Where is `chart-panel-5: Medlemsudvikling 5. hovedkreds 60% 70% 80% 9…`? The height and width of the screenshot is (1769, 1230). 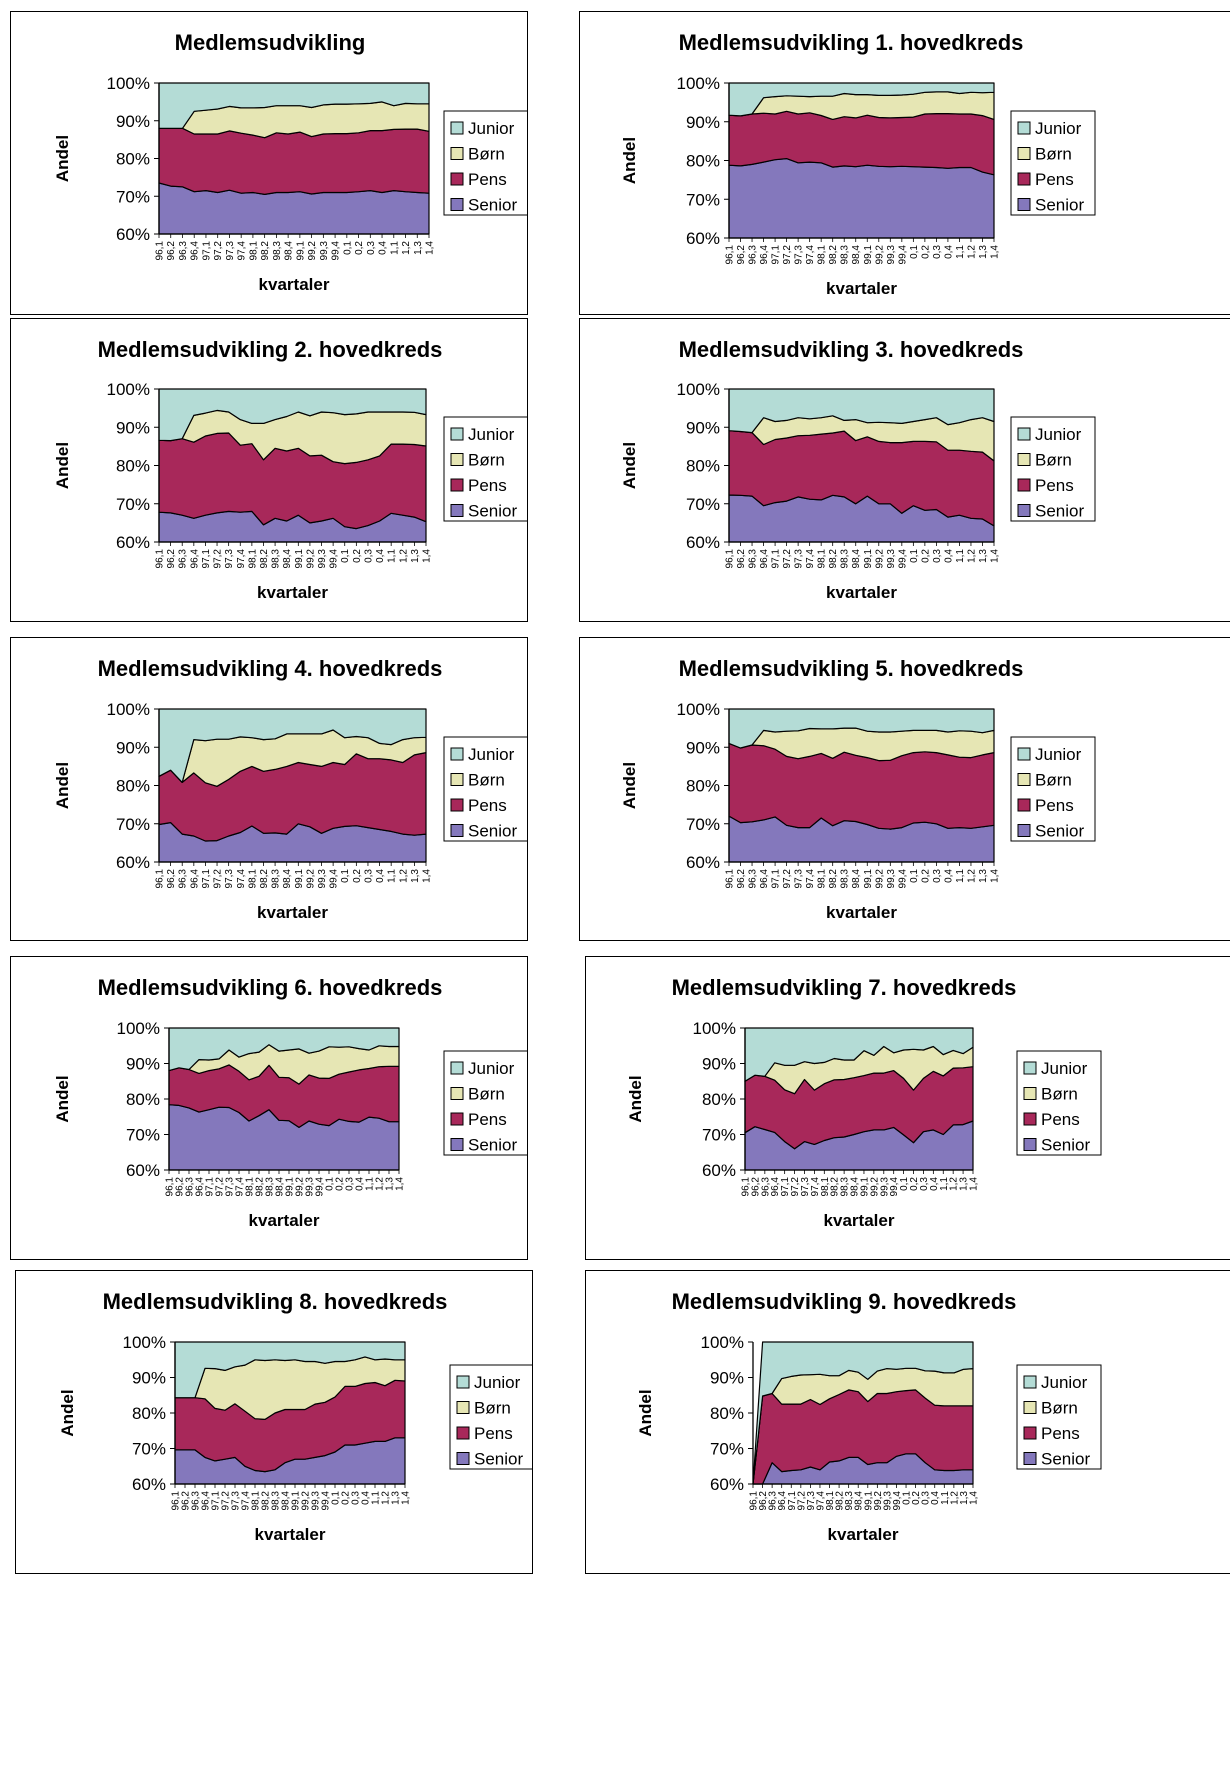
chart-panel-5: Medlemsudvikling 5. hovedkreds 60% 70% 80% 9… is located at coordinates (904, 789).